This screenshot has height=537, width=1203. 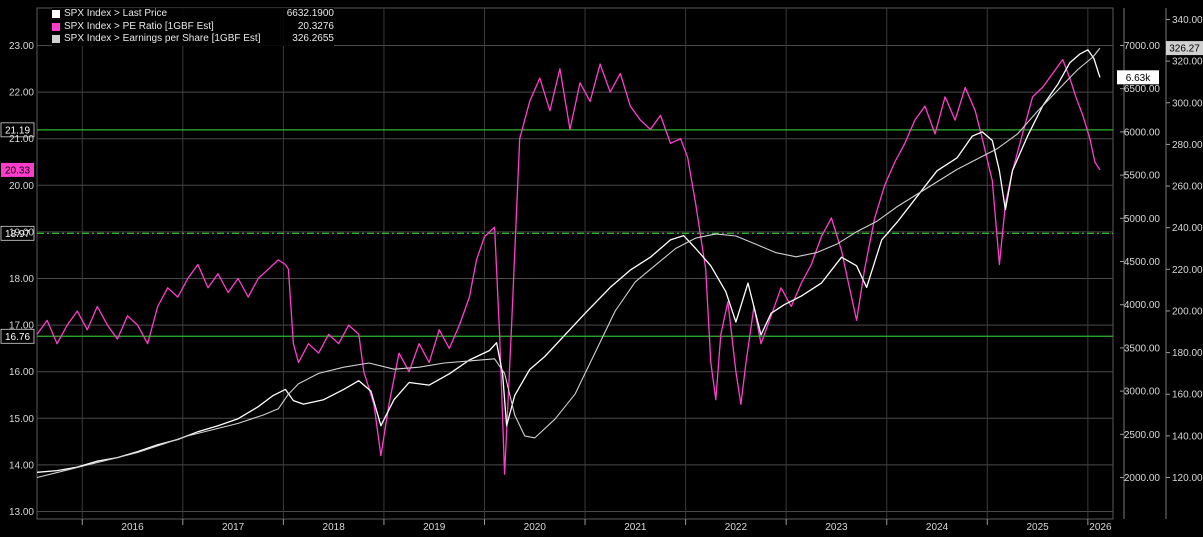 What do you see at coordinates (1142, 262) in the screenshot?
I see `y-price-tick-label: 4500.00` at bounding box center [1142, 262].